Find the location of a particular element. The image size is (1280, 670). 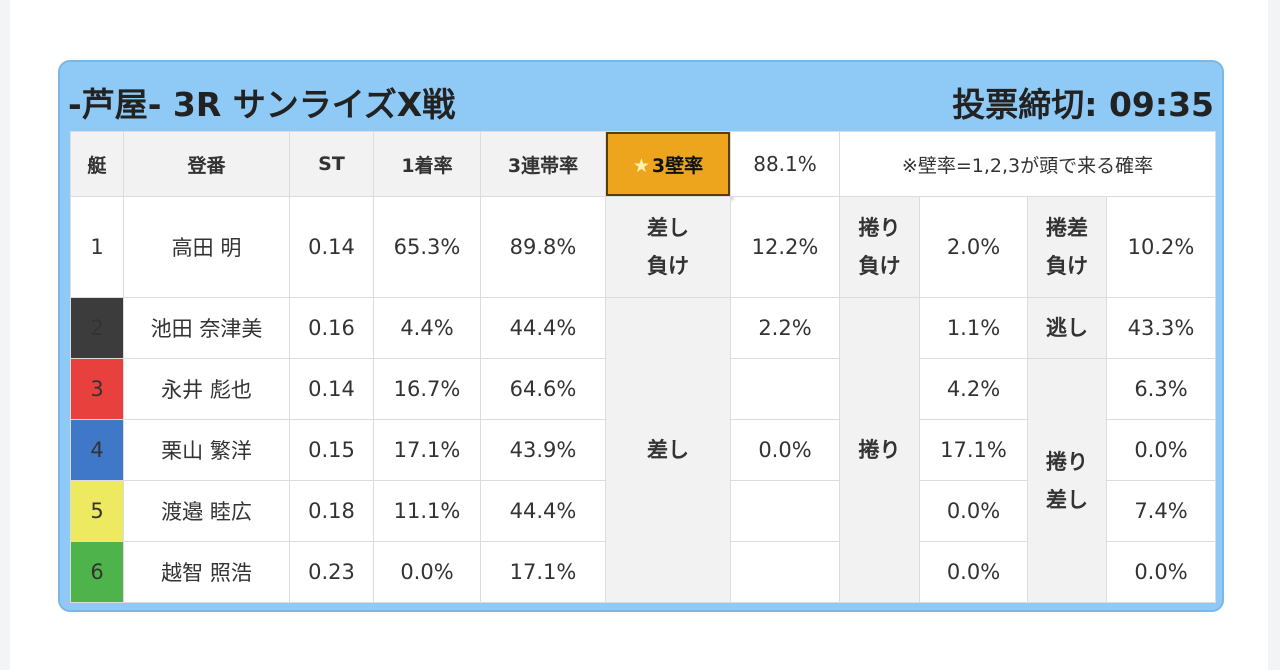

sashi-value: 0.0% is located at coordinates (785, 450).